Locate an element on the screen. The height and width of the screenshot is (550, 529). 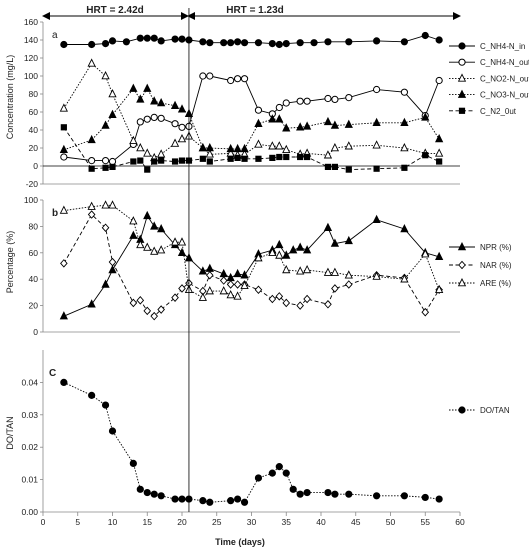
x-axis-label: Time (days) is located at coordinates (240, 542).